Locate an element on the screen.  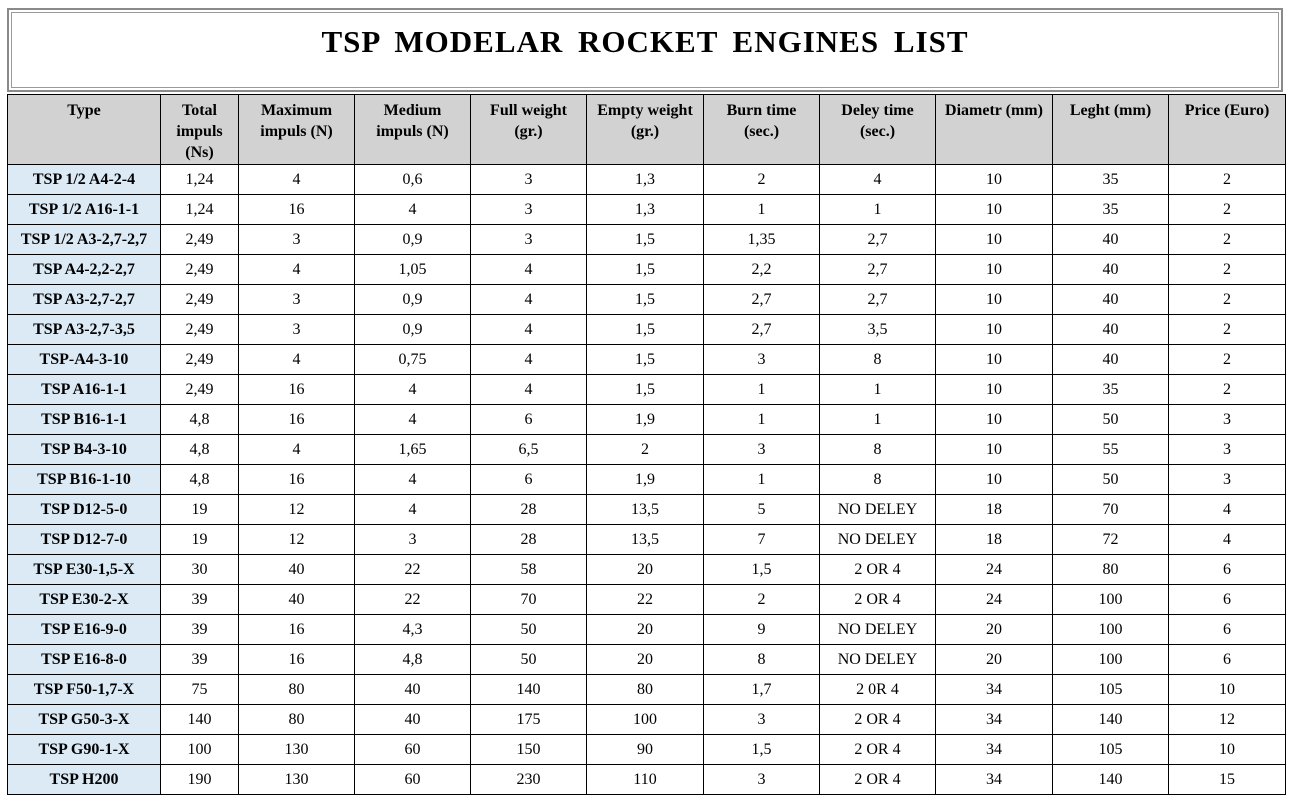
cell-medium-impuls-n: 0,75 is located at coordinates (412, 359).